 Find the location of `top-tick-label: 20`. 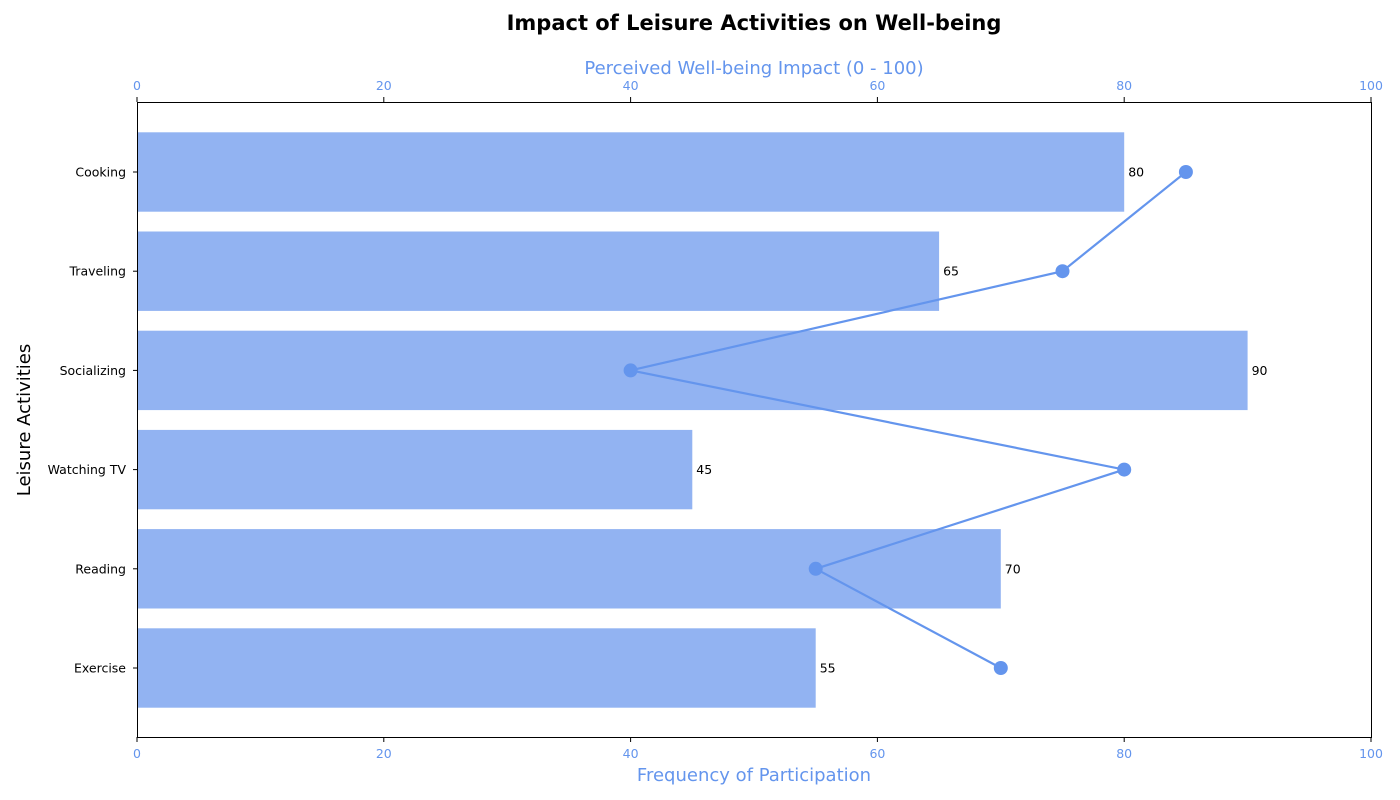

top-tick-label: 20 is located at coordinates (384, 85).